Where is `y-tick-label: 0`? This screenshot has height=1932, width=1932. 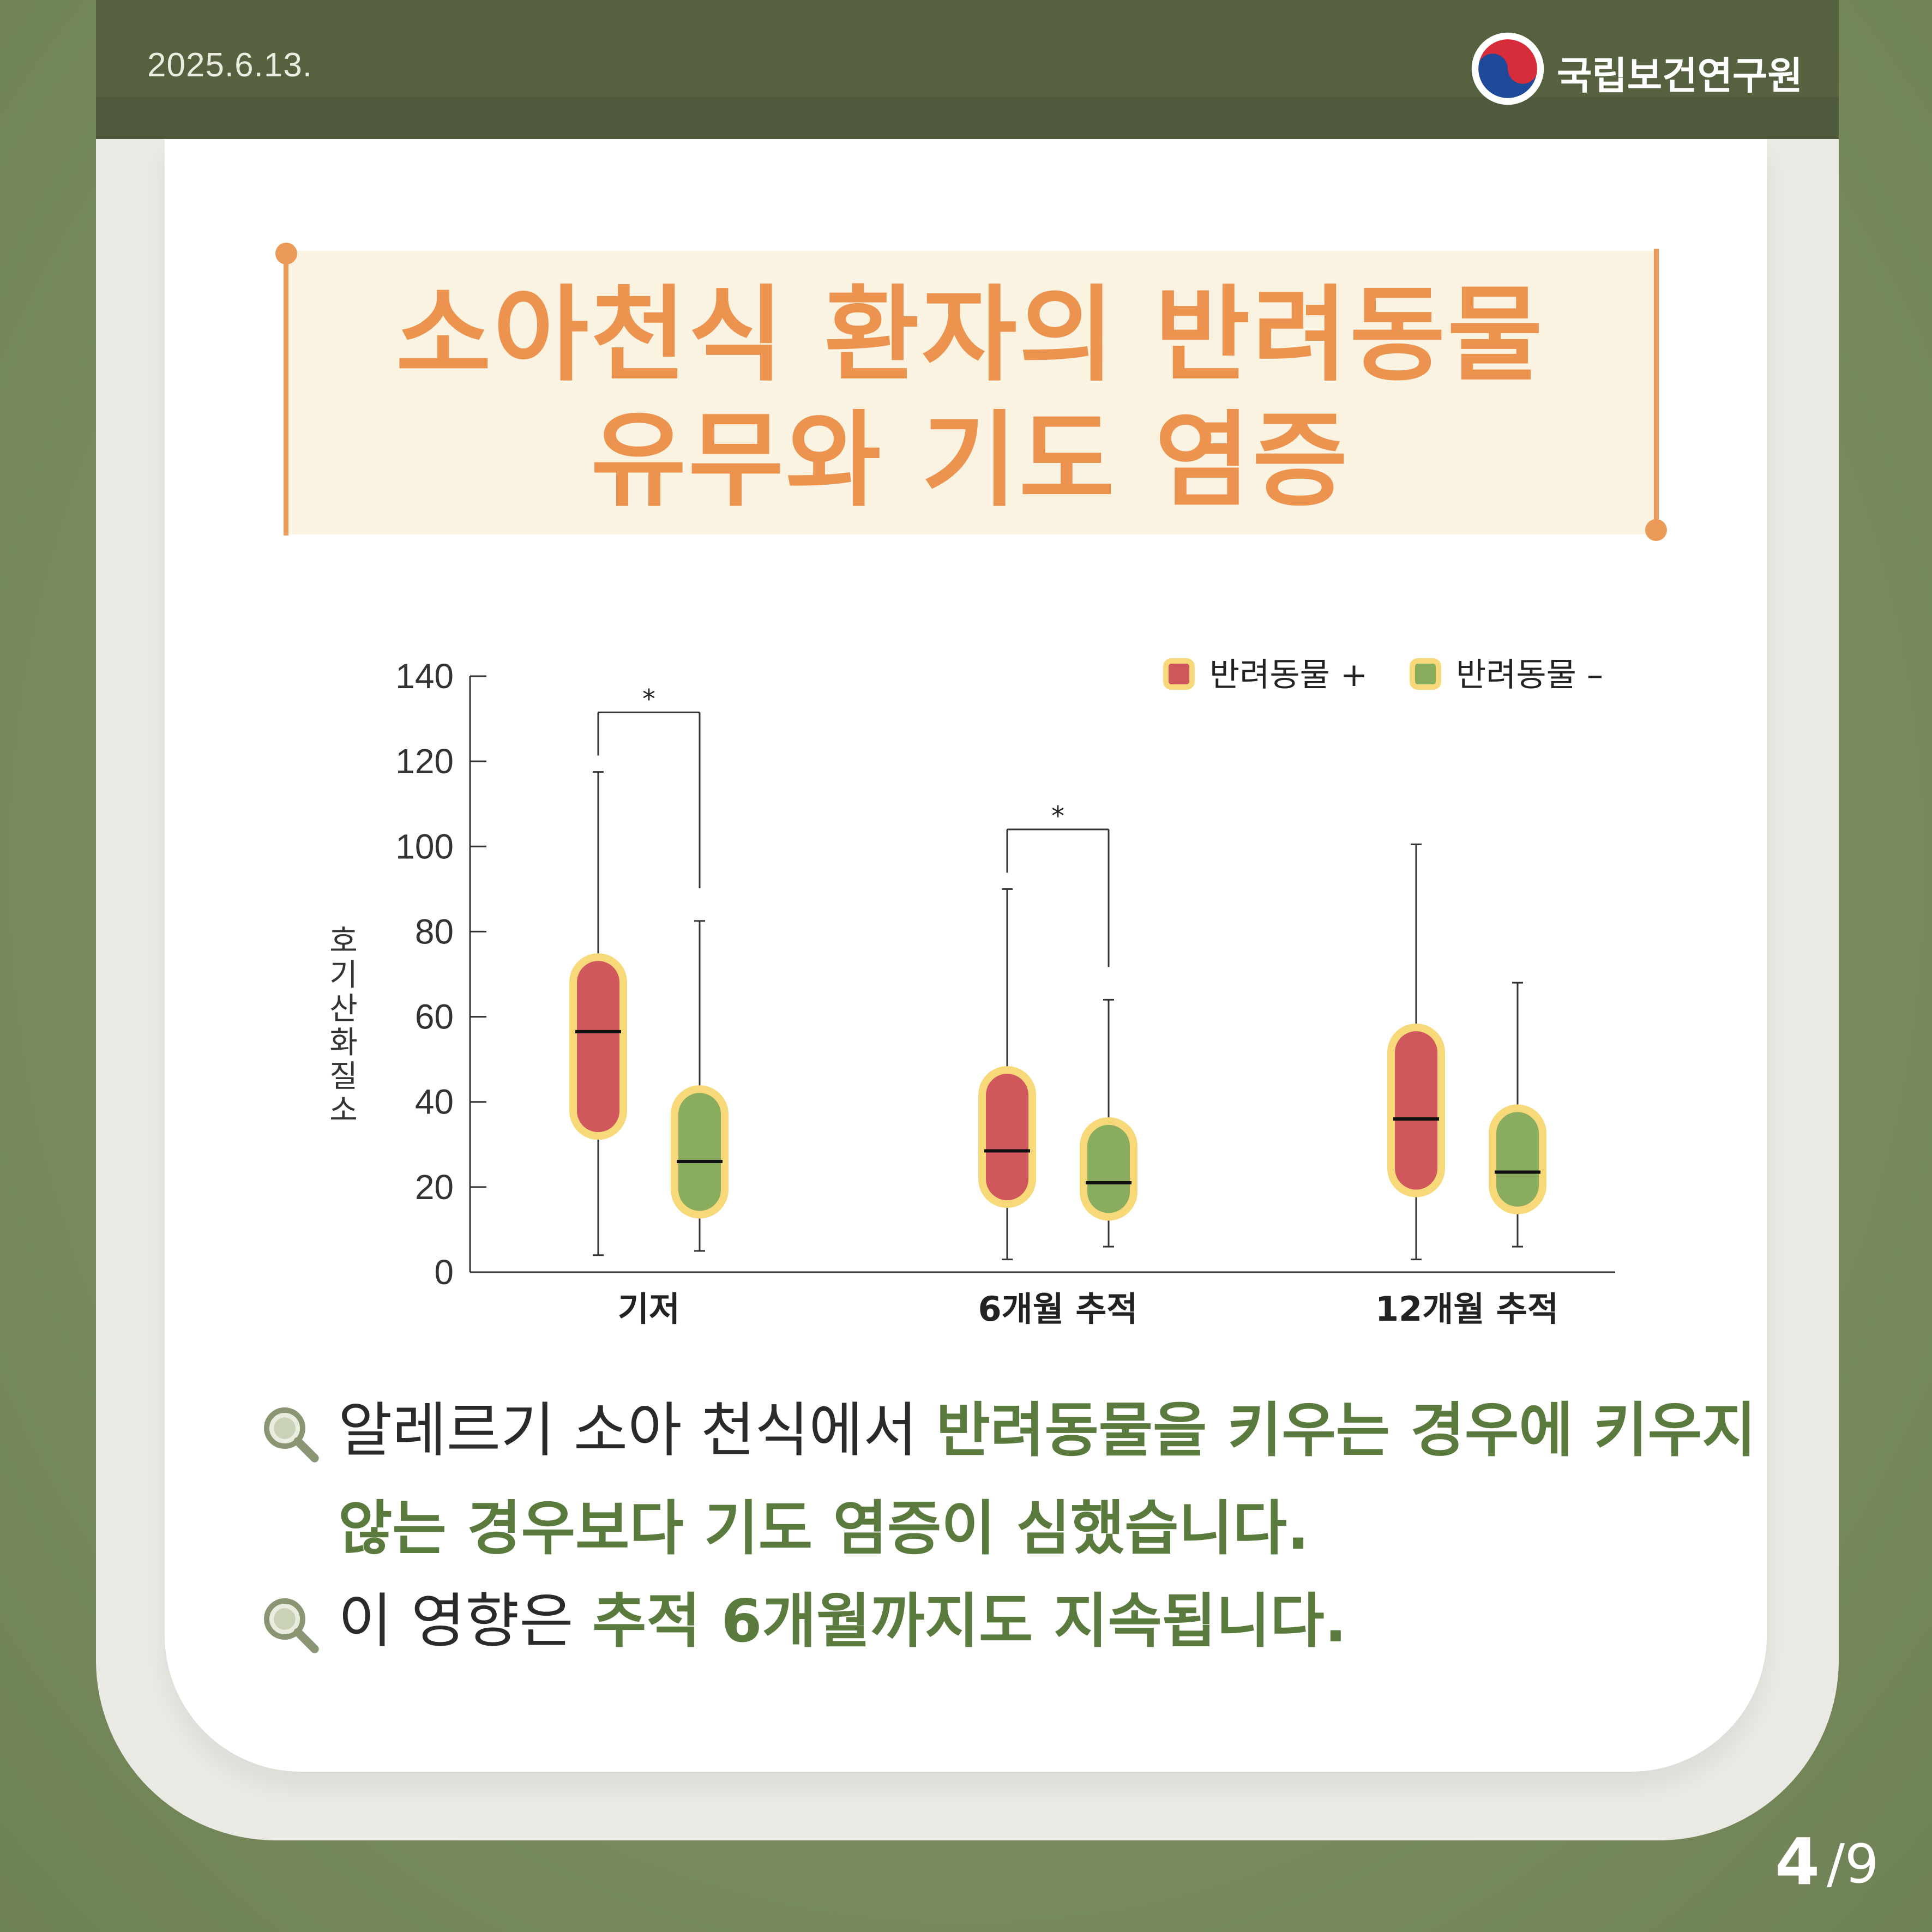 y-tick-label: 0 is located at coordinates (444, 1272).